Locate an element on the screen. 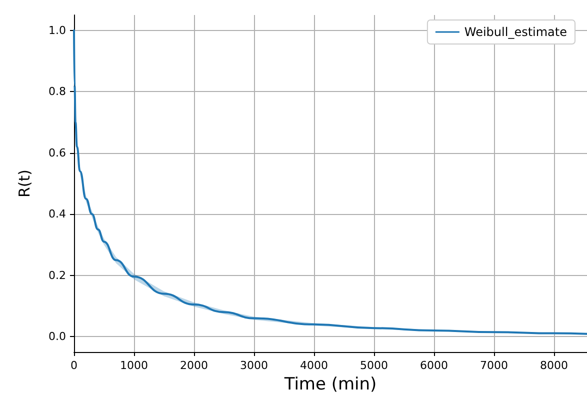 This screenshot has height=400, width=587. y-tick-label: 0.0 is located at coordinates (57, 337).